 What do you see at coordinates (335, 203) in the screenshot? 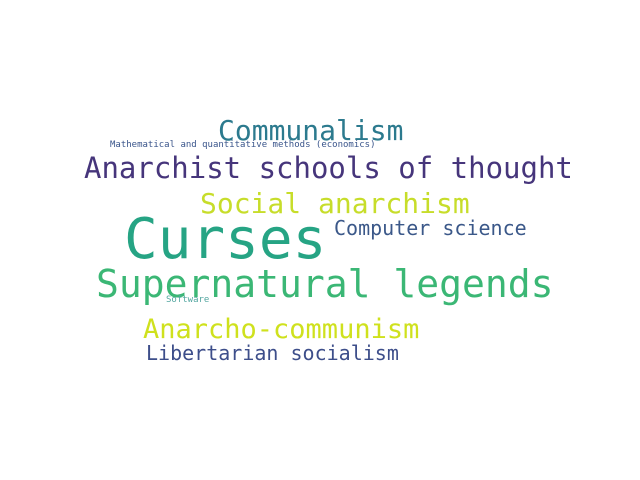
I see `word-social-anarchism: Social anarchism` at bounding box center [335, 203].